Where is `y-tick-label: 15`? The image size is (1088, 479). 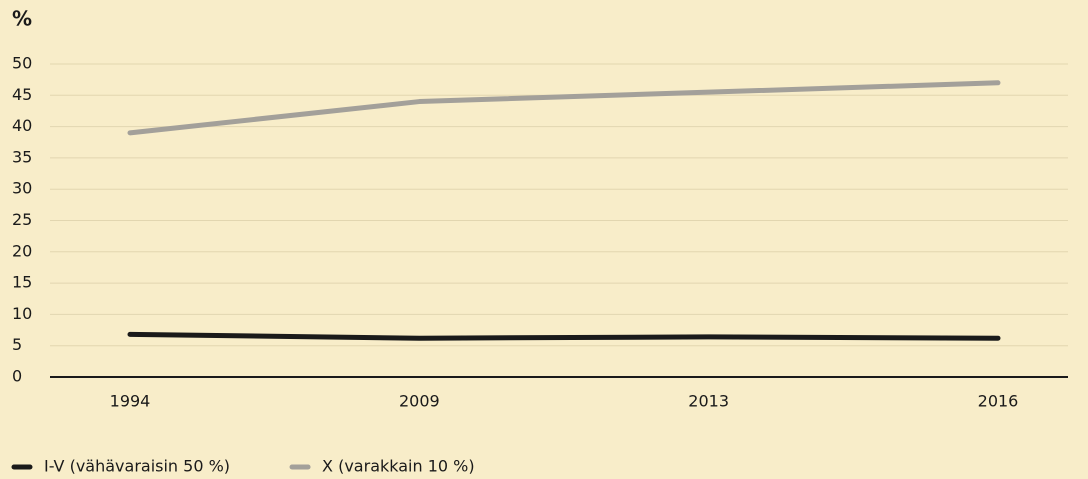 y-tick-label: 15 is located at coordinates (22, 282).